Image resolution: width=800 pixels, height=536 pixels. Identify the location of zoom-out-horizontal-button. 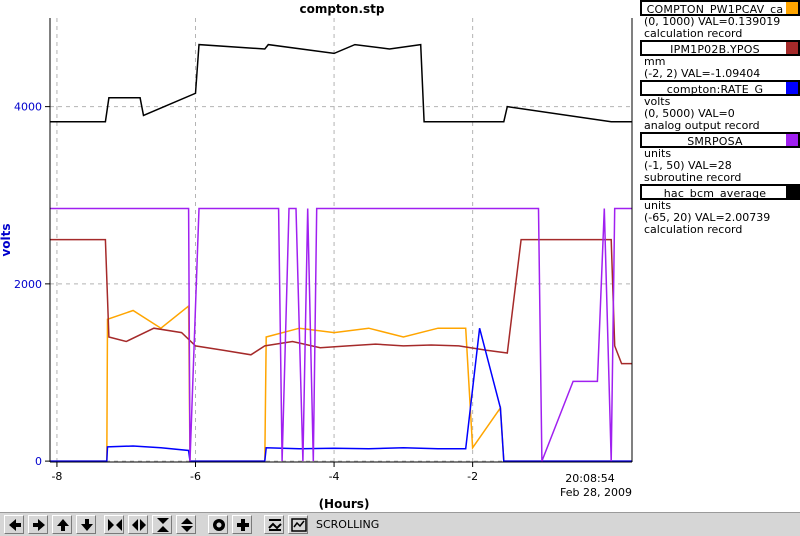
(138, 524).